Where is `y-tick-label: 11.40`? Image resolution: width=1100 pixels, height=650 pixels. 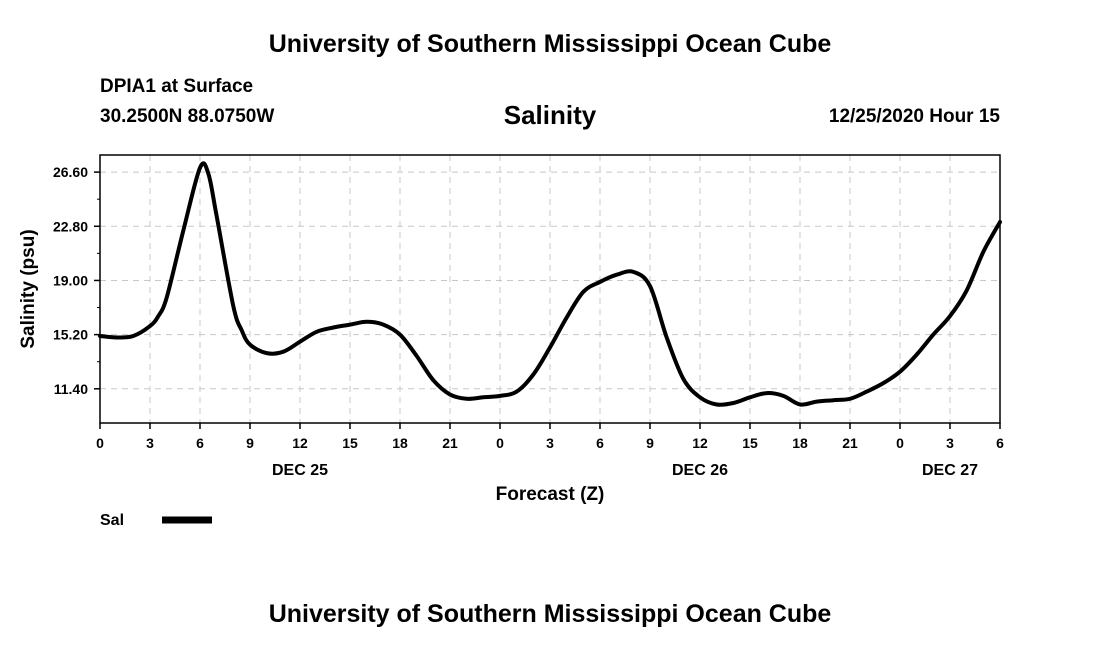
y-tick-label: 11.40 is located at coordinates (71, 389).